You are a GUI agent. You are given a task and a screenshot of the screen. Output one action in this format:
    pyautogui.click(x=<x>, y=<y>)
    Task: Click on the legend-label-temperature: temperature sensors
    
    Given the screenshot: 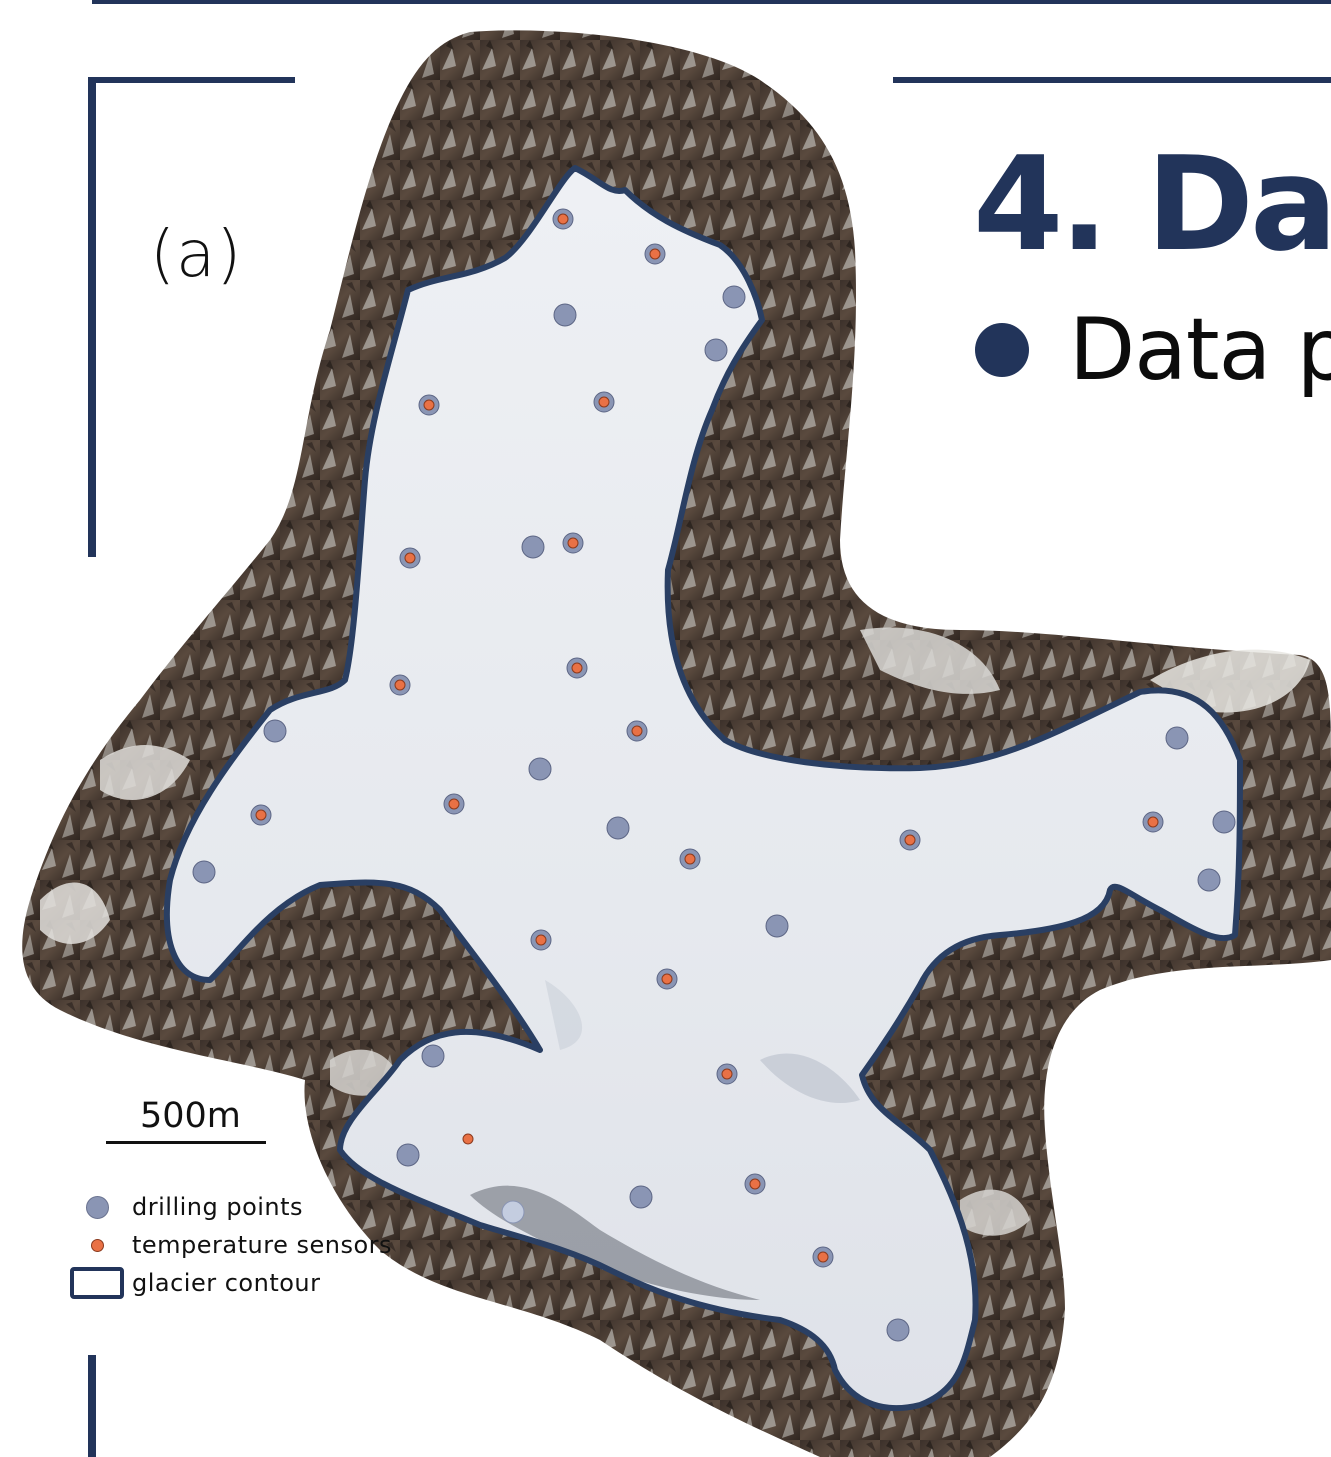 What is the action you would take?
    pyautogui.click(x=262, y=1245)
    